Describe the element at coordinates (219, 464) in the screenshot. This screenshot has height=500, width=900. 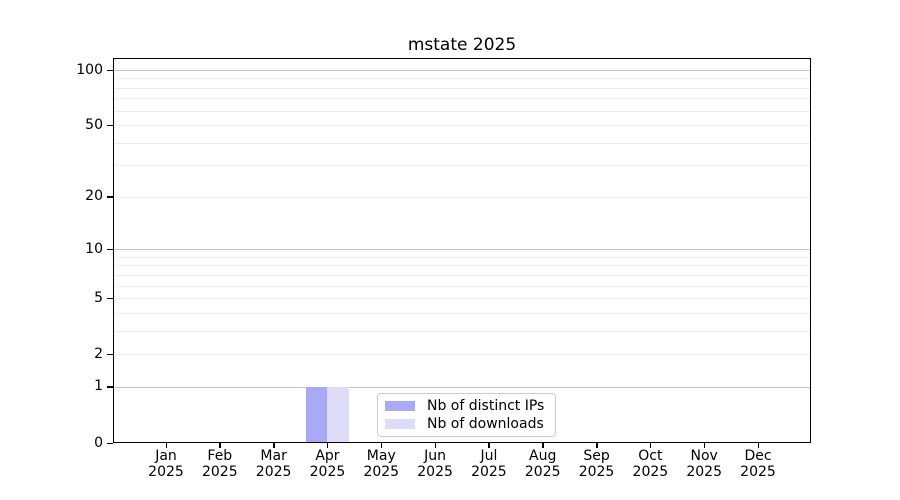
I see `x-axis-tick-label: Feb 2025` at that location.